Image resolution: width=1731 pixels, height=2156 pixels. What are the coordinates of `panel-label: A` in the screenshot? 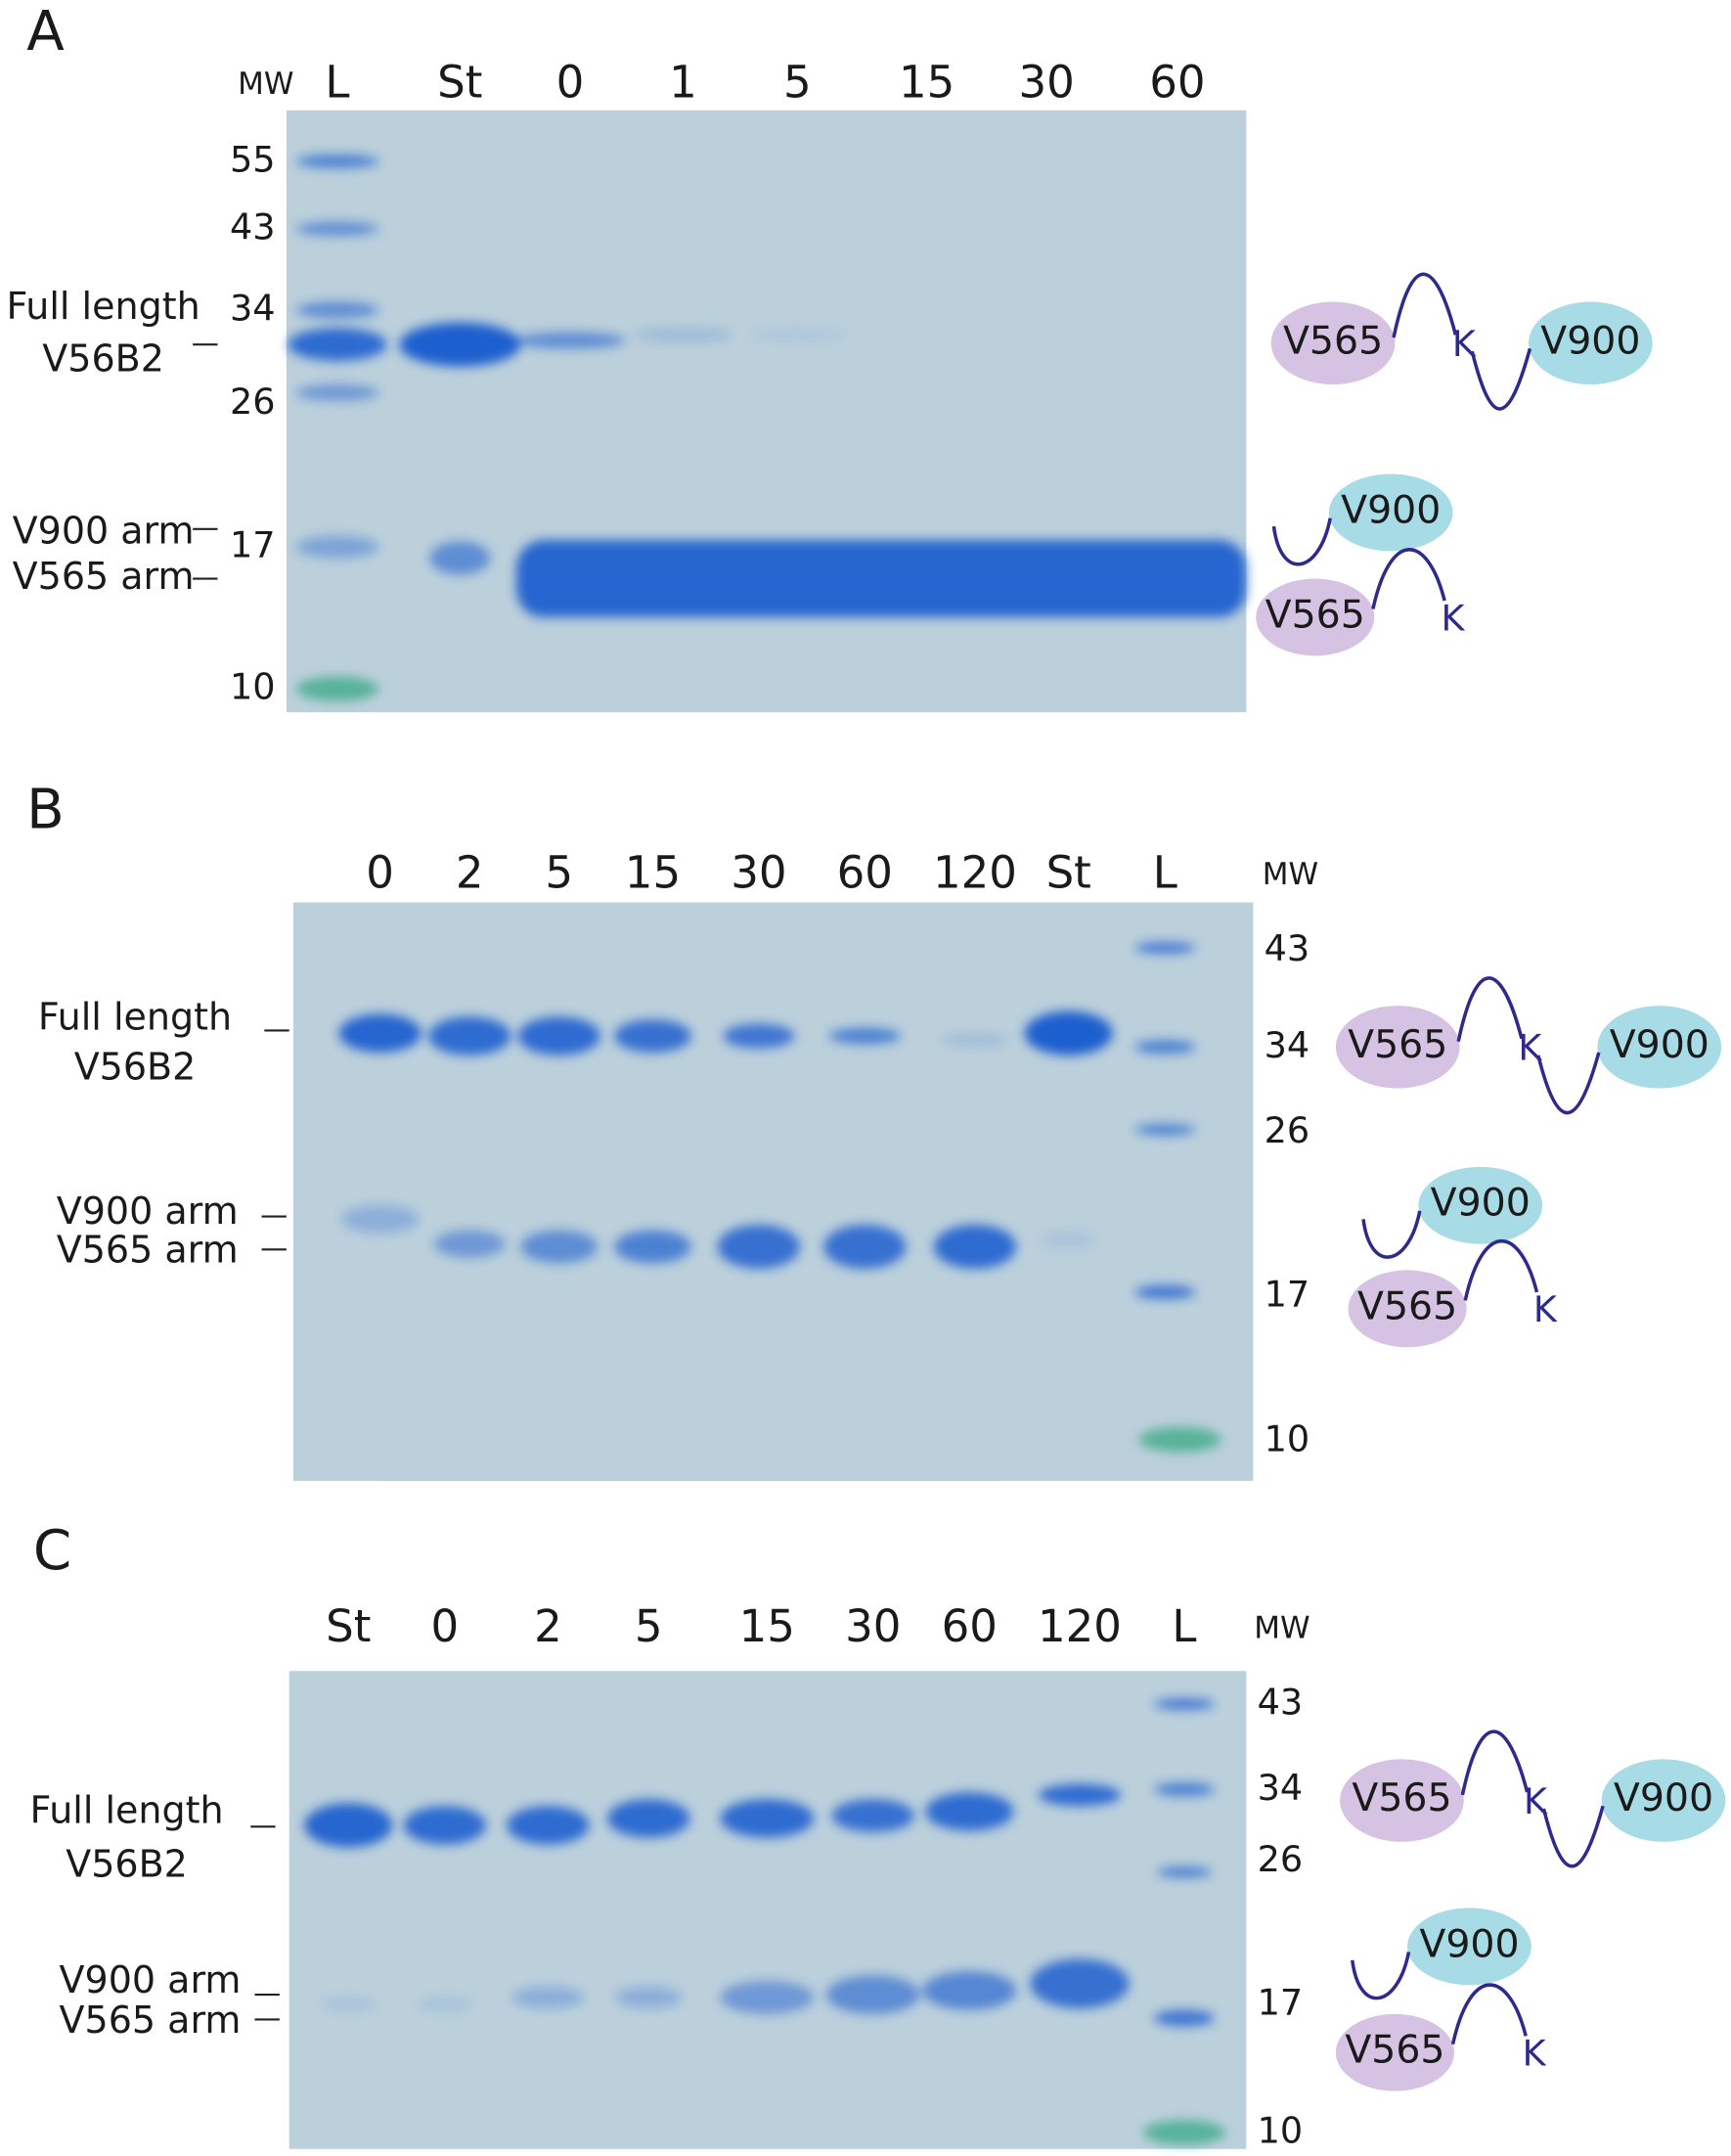 It's located at (45, 32).